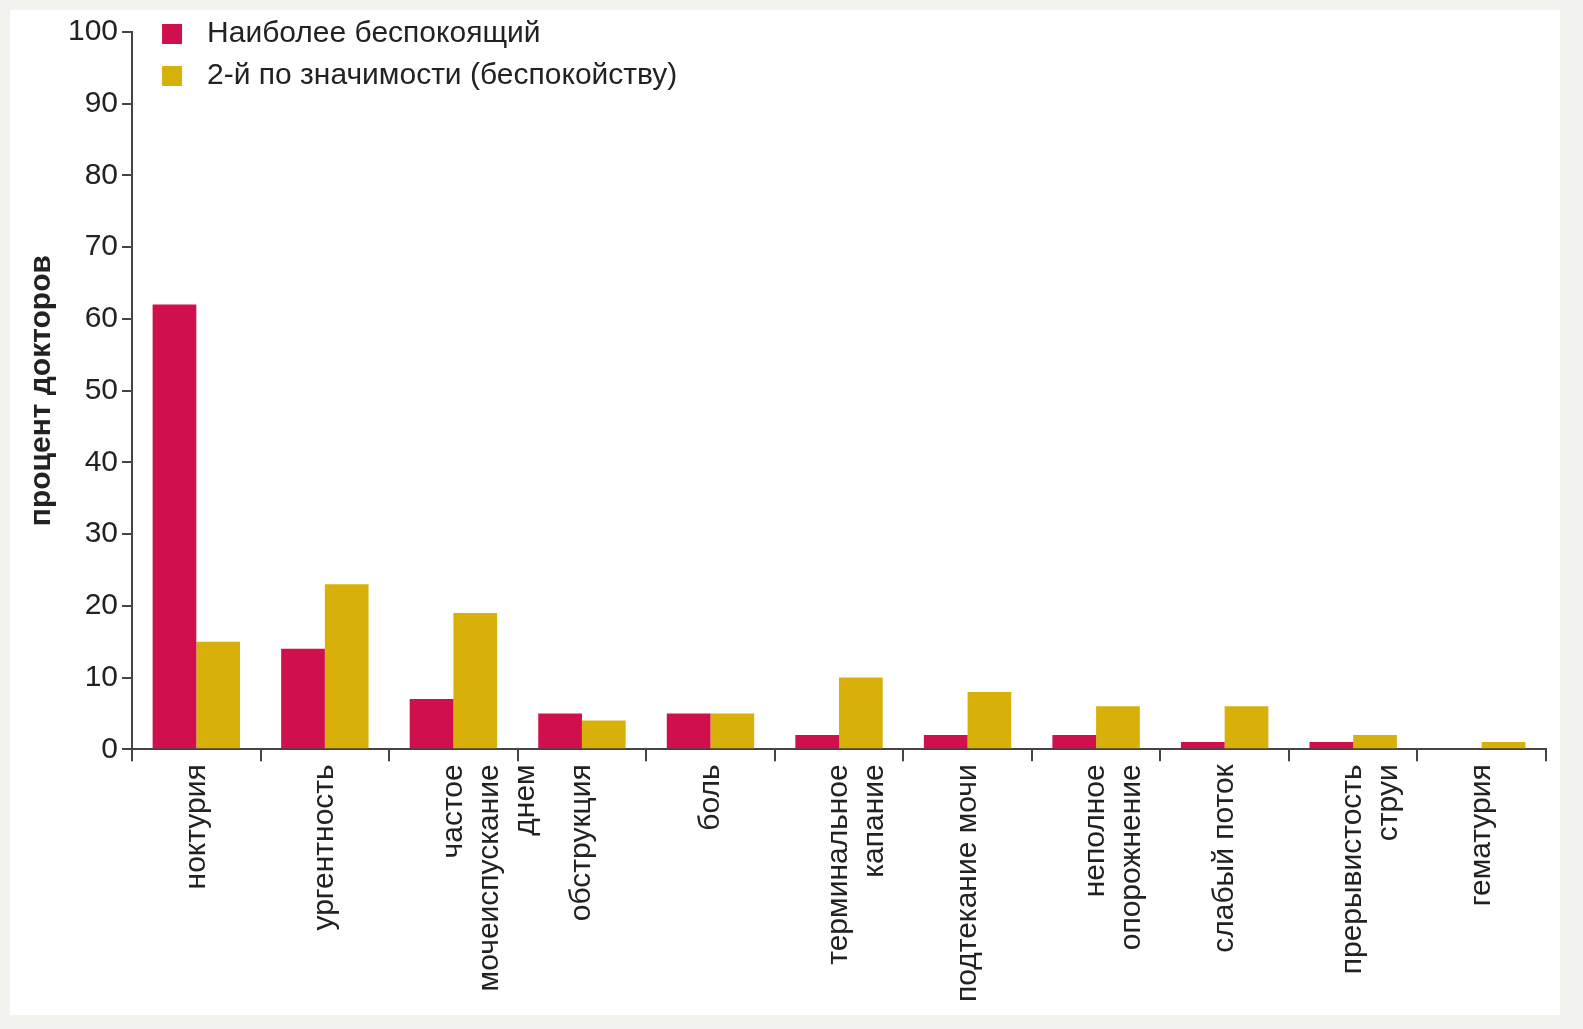  Describe the element at coordinates (101, 101) in the screenshot. I see `y-tick-label: 90` at that location.